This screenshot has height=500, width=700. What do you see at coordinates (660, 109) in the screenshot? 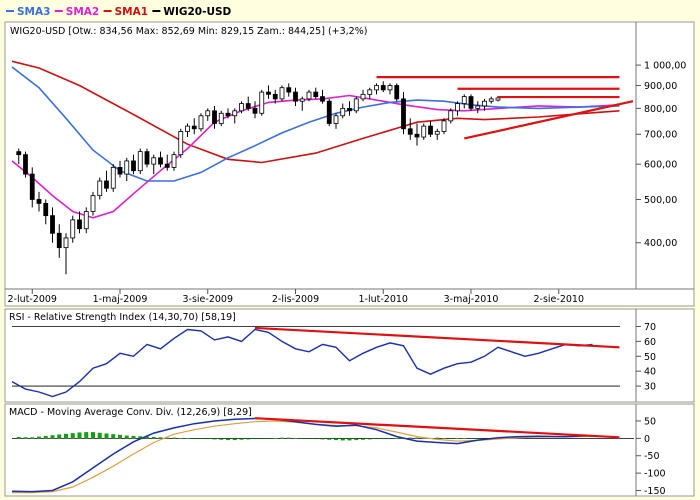
I see `main-y-tick-label-2: 800,00` at bounding box center [660, 109].